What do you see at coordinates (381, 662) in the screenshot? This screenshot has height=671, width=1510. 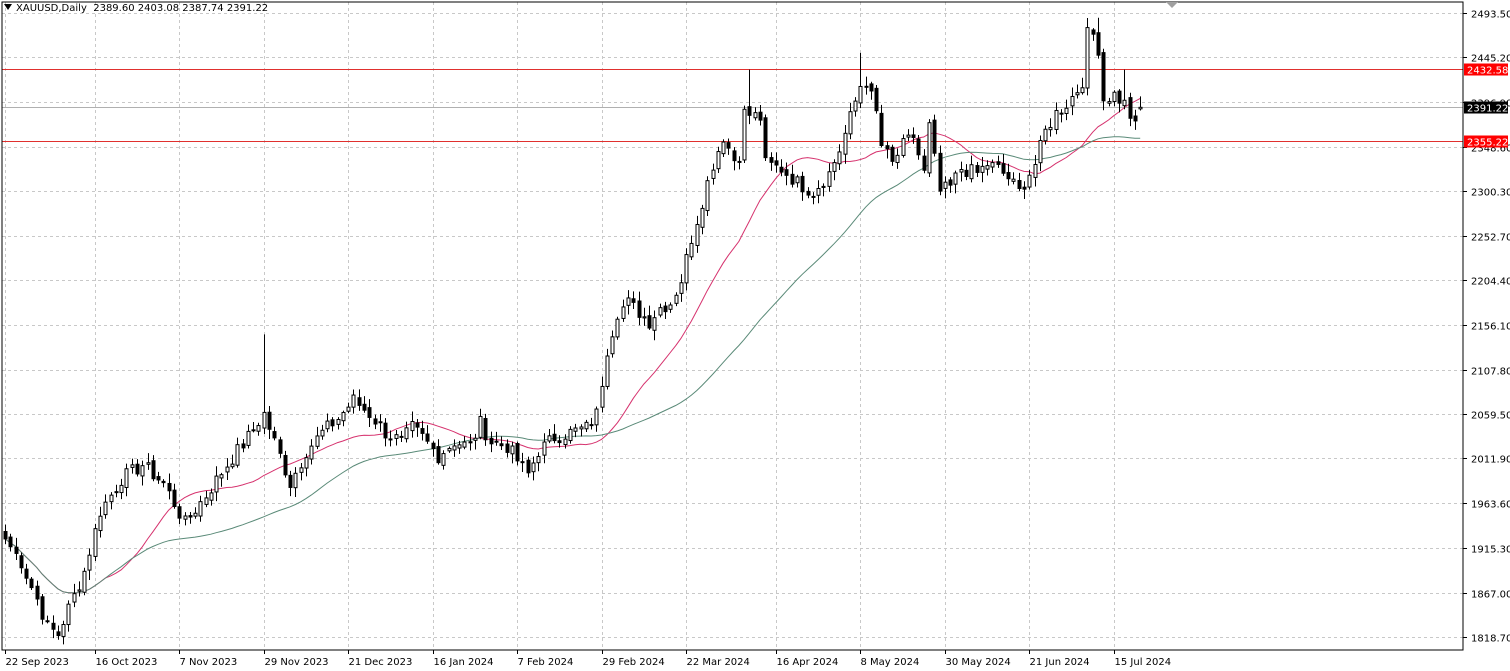 I see `date-tick-label: 21 Dec 2023` at bounding box center [381, 662].